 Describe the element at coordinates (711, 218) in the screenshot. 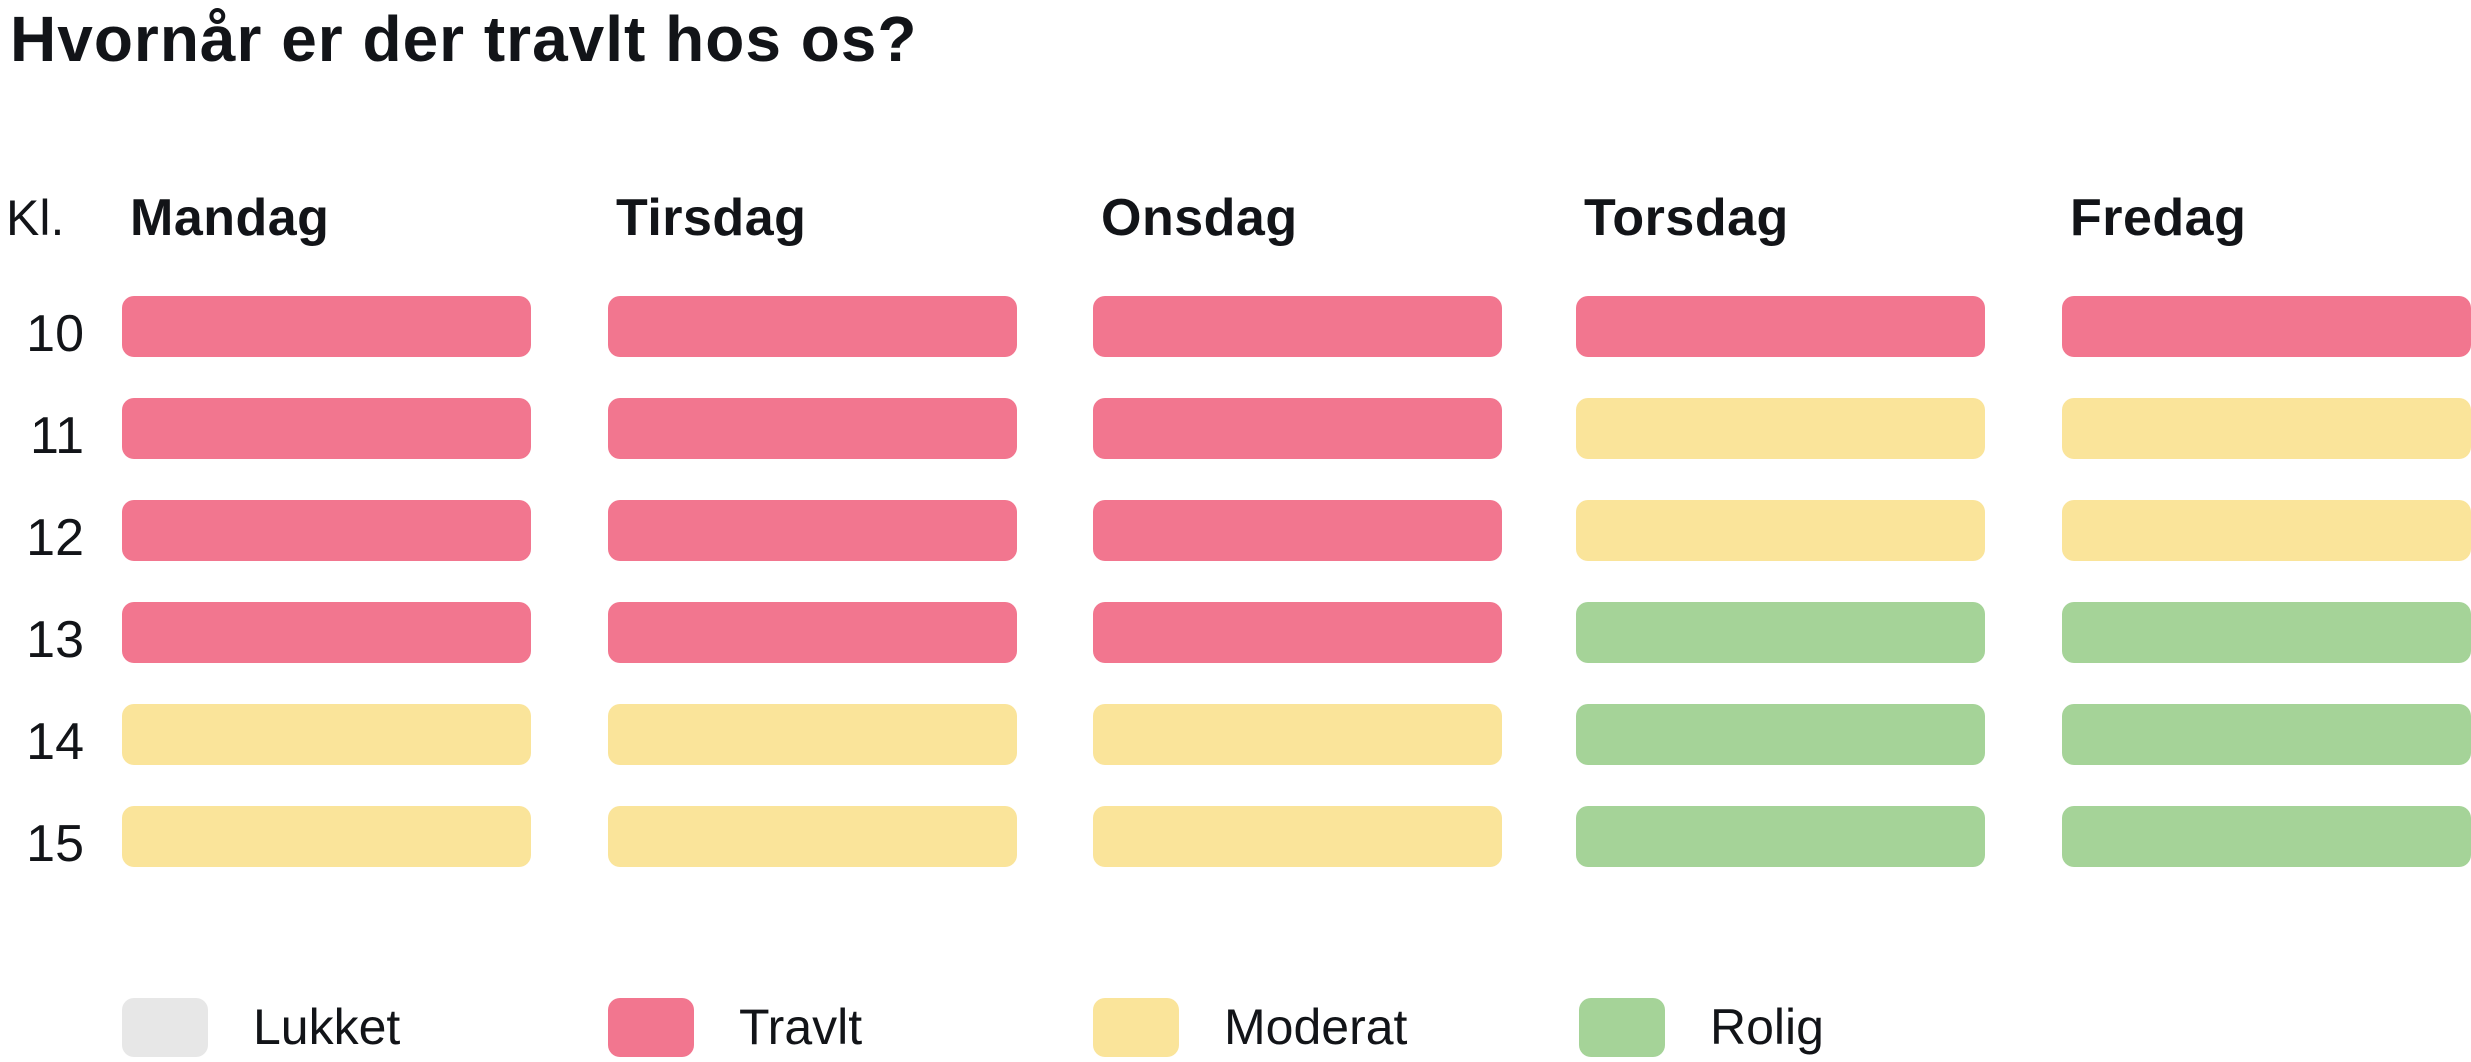

I see `day-header-tirsdag: Tirsdag` at that location.